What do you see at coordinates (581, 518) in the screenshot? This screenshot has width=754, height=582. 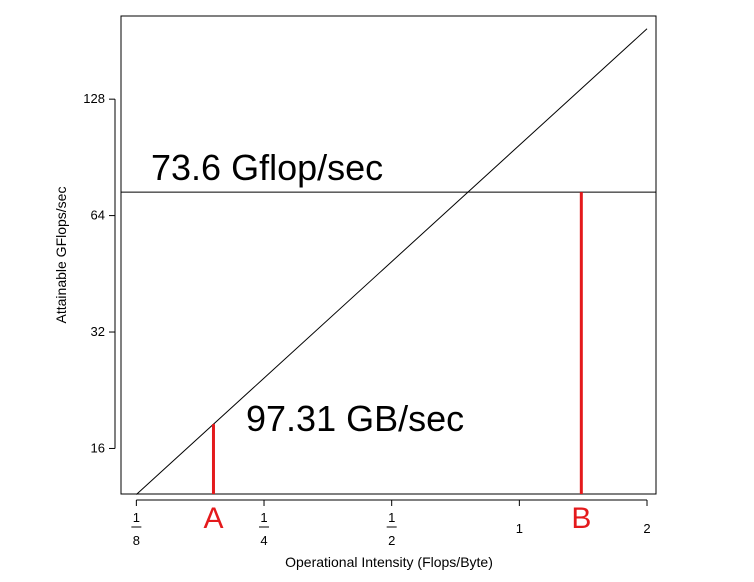 I see `marker-label-b: B` at bounding box center [581, 518].